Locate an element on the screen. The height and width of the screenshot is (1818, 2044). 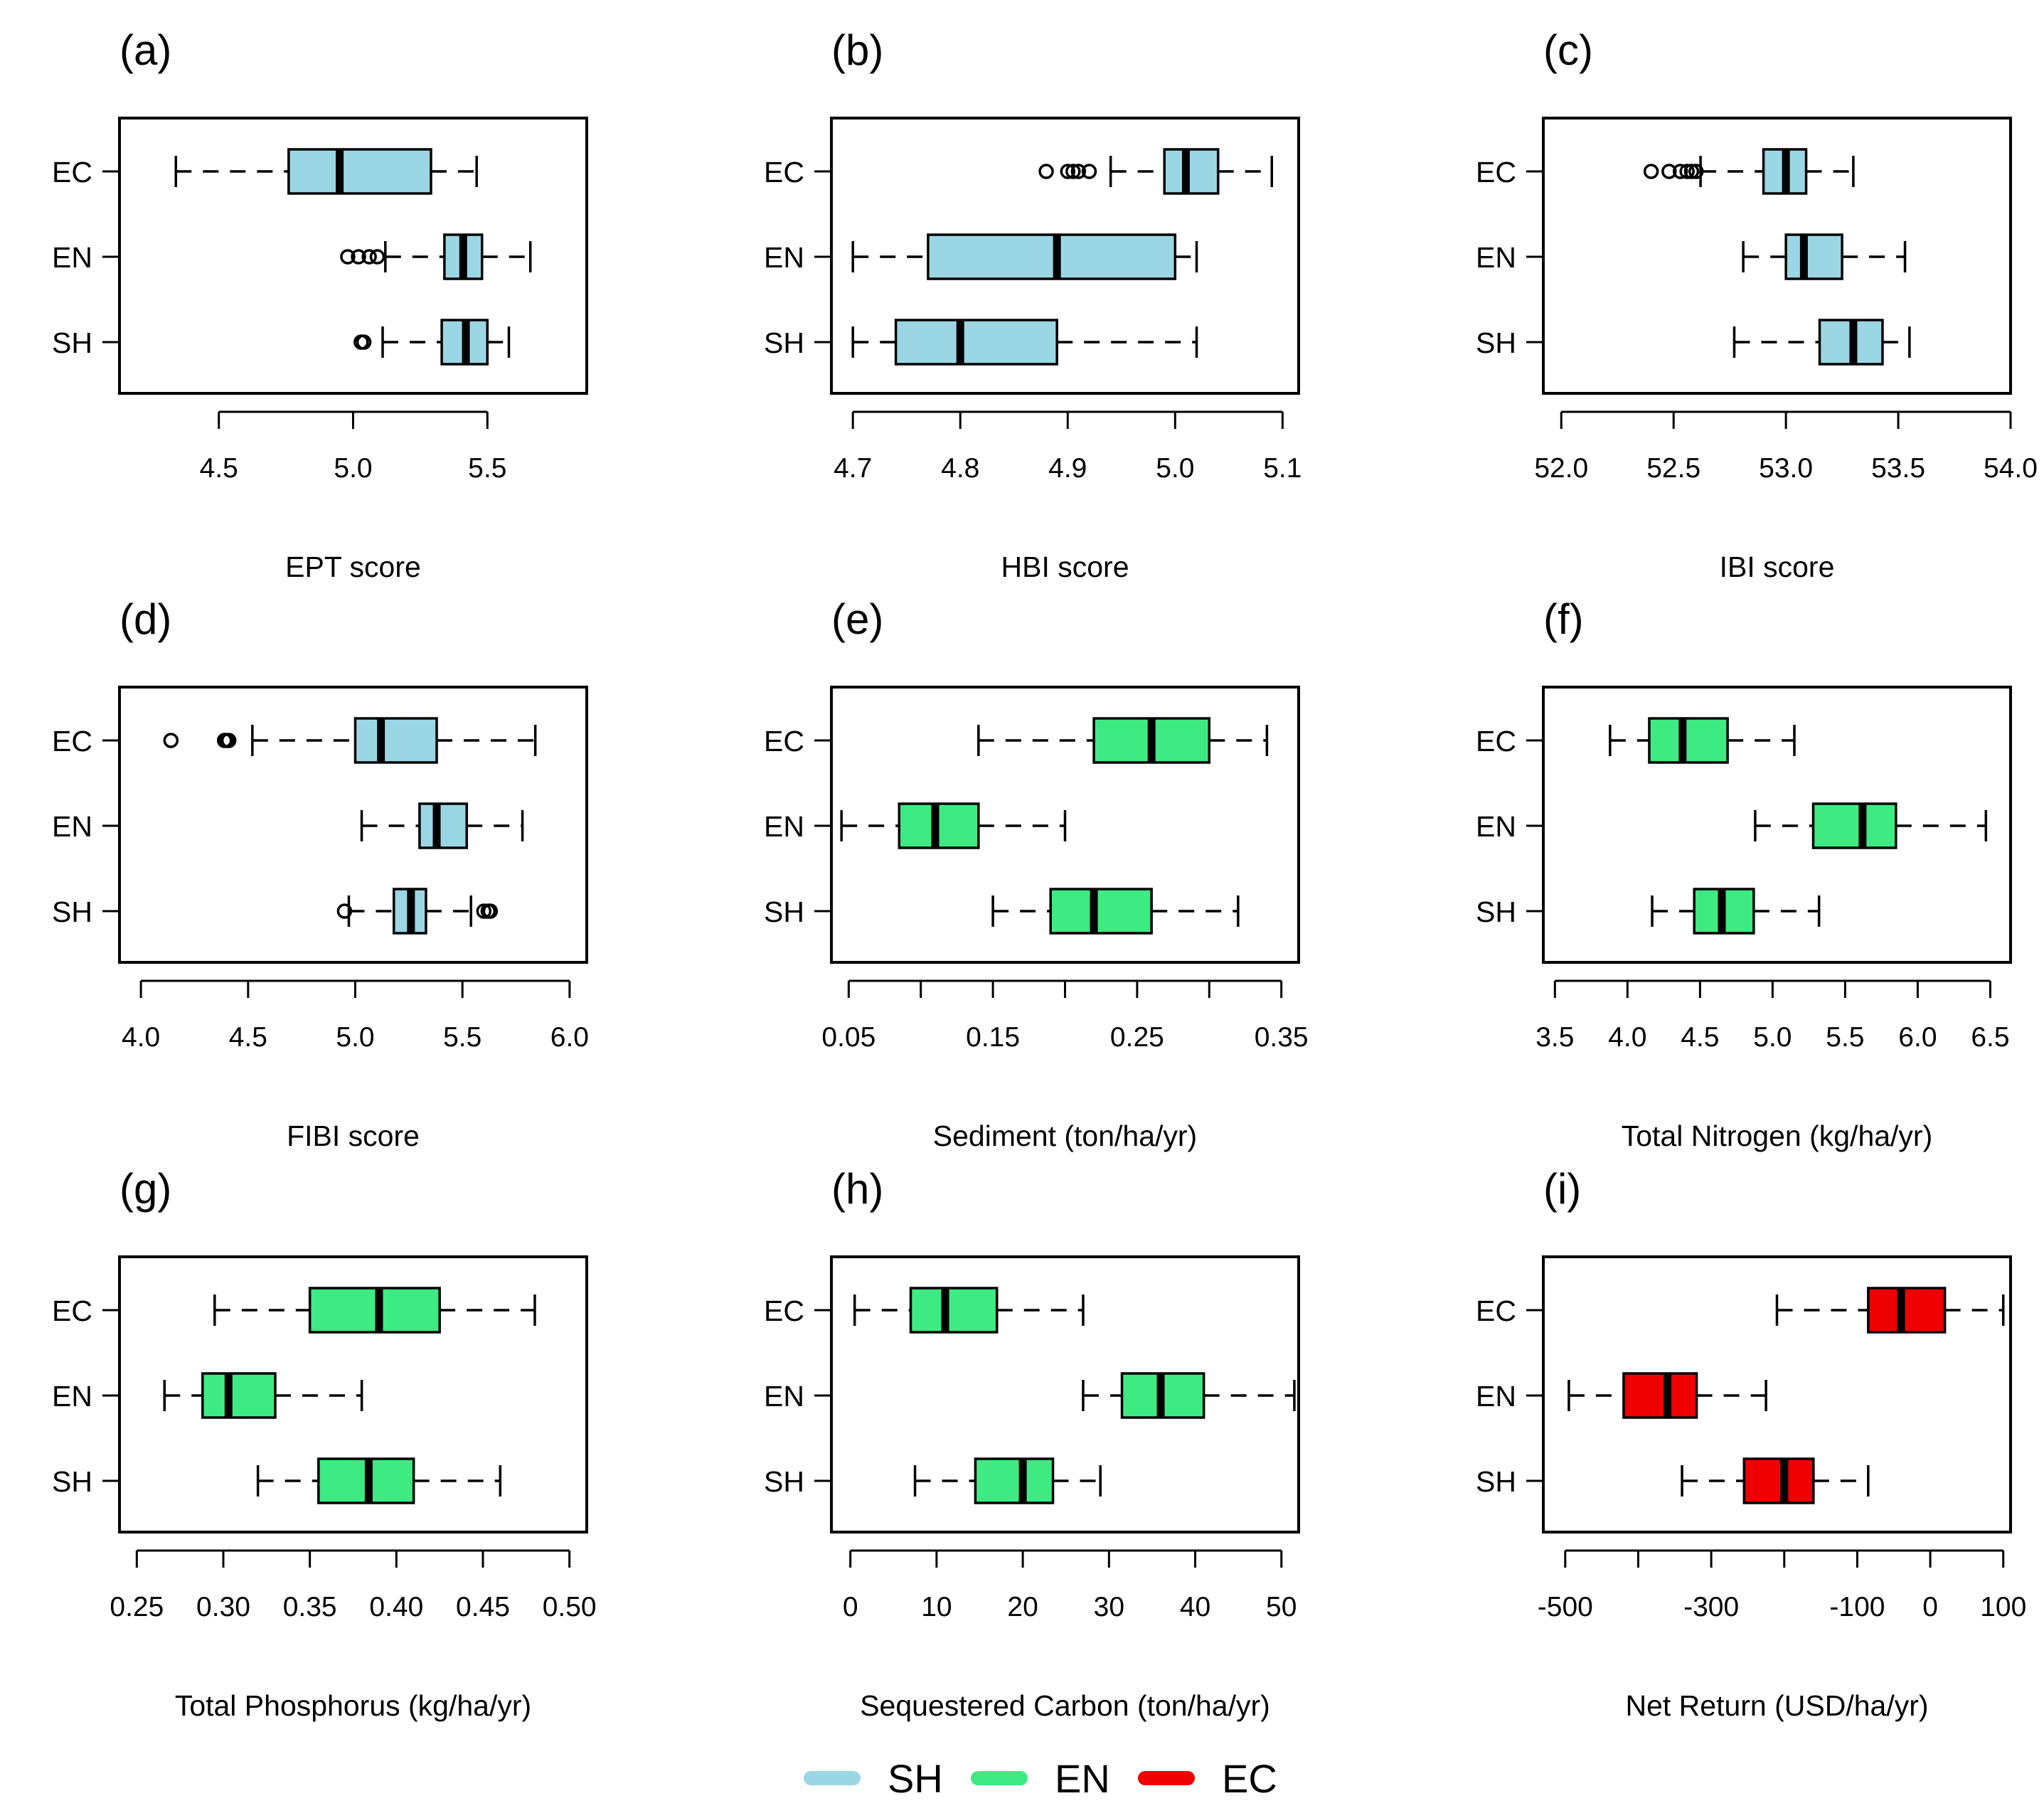
panel-a: (a) EC EN SH 4.5 5.0 5.5 EPT score is located at coordinates (320, 304).